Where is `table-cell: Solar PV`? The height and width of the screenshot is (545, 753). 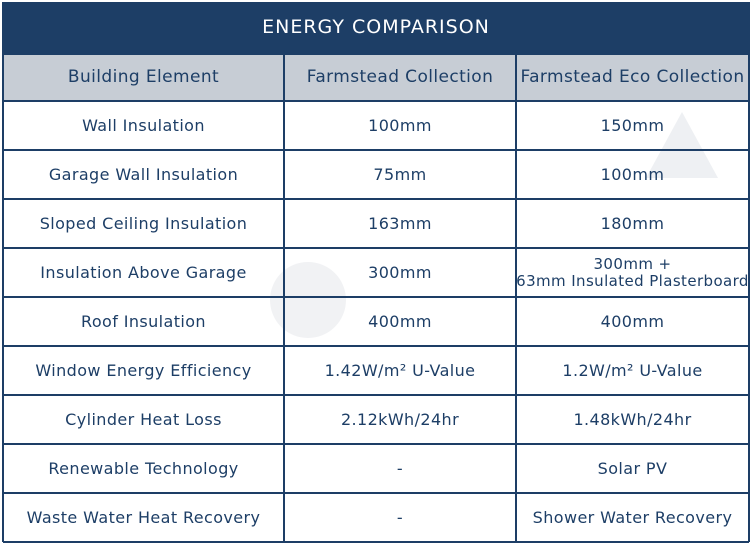 table-cell: Solar PV is located at coordinates (632, 468).